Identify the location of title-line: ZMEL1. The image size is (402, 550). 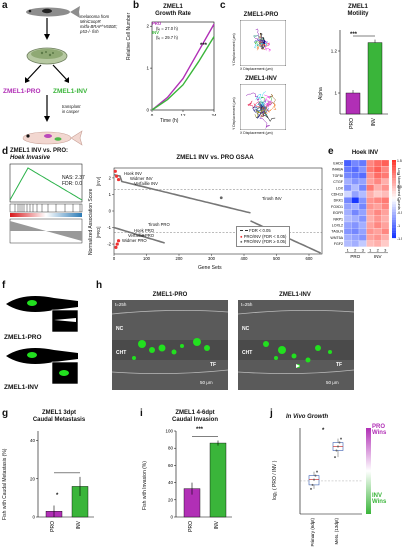
(358, 7).